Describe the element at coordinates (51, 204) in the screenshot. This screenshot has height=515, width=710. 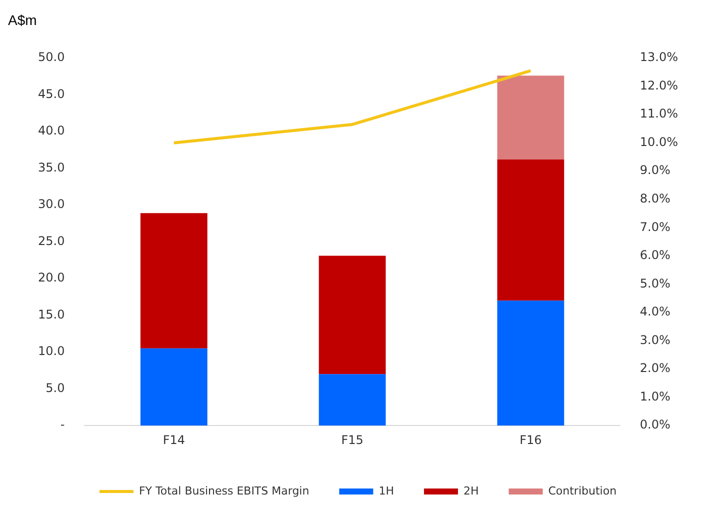
I see `y-tick-label: 30.0` at that location.